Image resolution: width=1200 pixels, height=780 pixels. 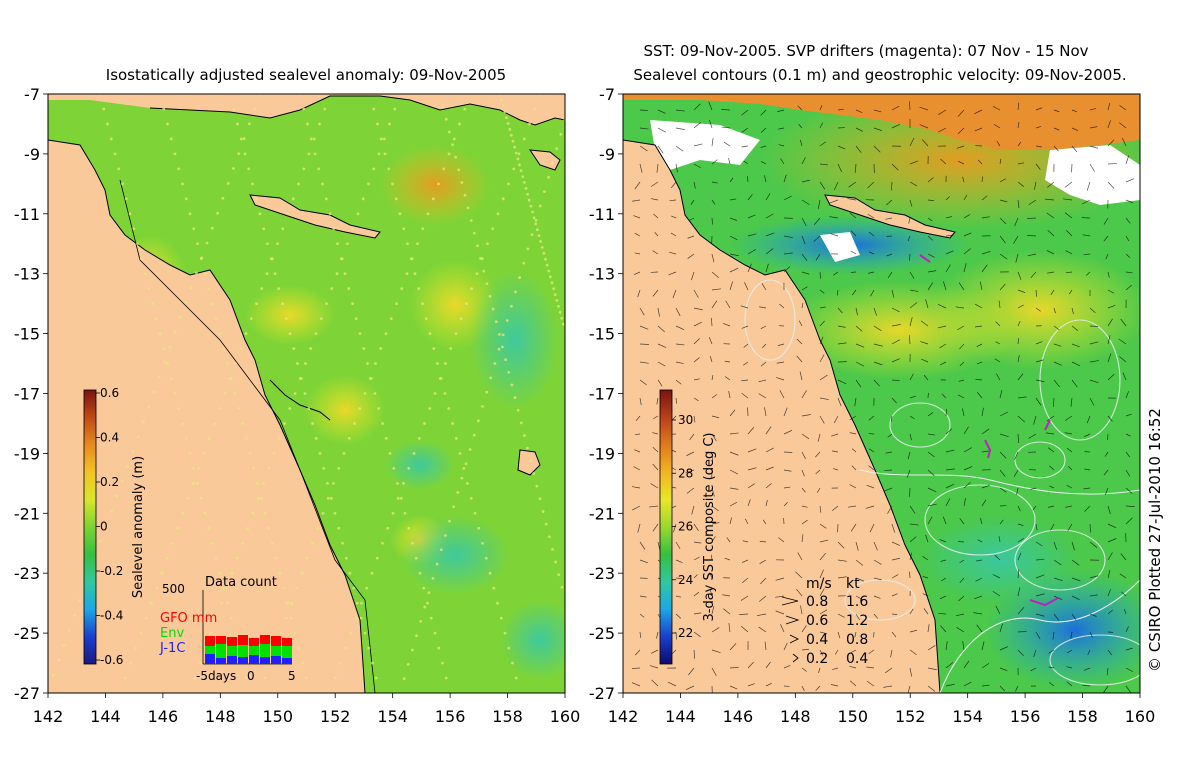 What do you see at coordinates (232, 641) in the screenshot?
I see `data-count-bar` at bounding box center [232, 641].